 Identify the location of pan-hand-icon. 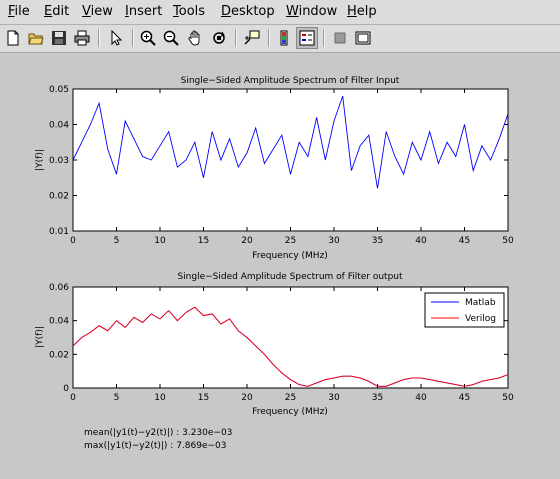
(195, 38).